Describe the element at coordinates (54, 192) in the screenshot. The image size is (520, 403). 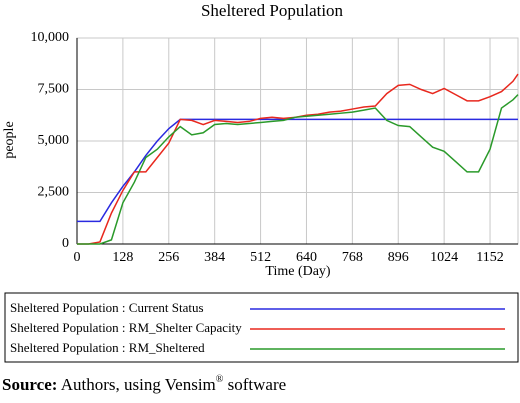
I see `y-tick-label: 2,500` at that location.